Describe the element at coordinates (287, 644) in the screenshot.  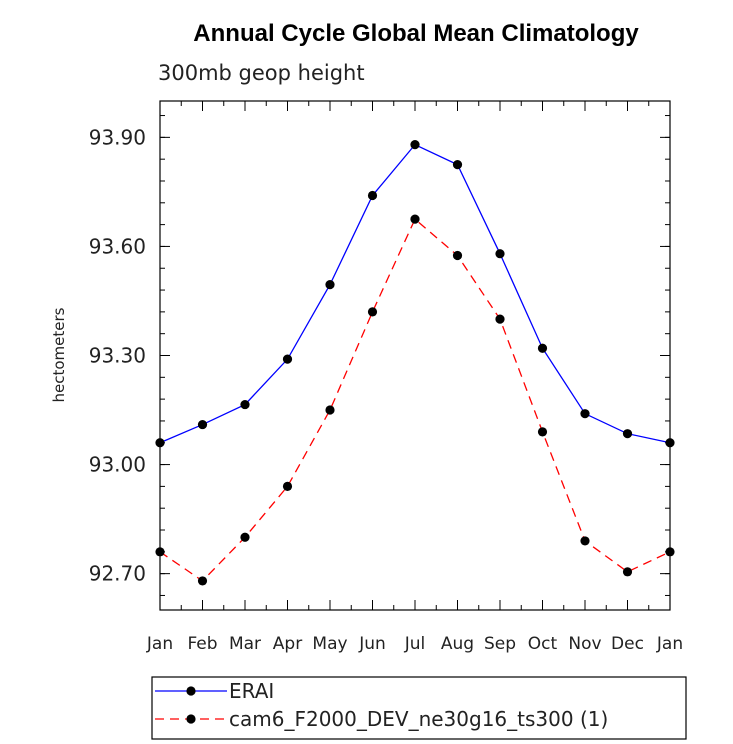
I see `x-tick-label: Apr` at that location.